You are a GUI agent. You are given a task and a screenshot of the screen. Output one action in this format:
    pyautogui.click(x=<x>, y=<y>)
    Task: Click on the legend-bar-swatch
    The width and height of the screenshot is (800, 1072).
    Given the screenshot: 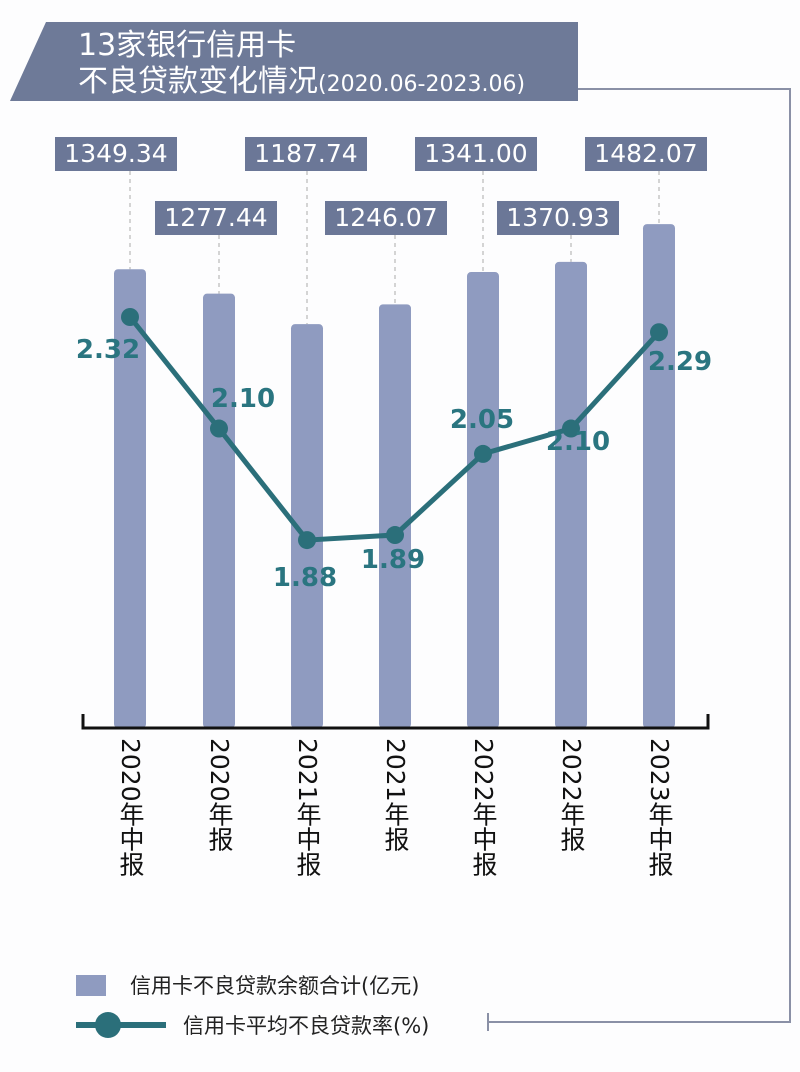 What is the action you would take?
    pyautogui.click(x=91, y=985)
    